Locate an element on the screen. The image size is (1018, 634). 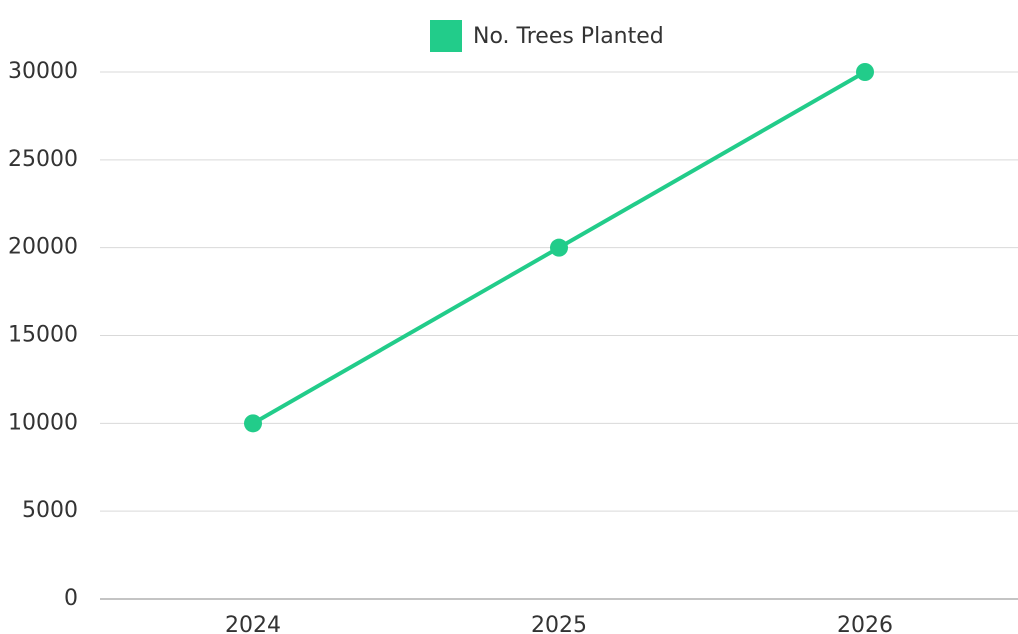
legend-label: No. Trees Planted is located at coordinates (568, 36).